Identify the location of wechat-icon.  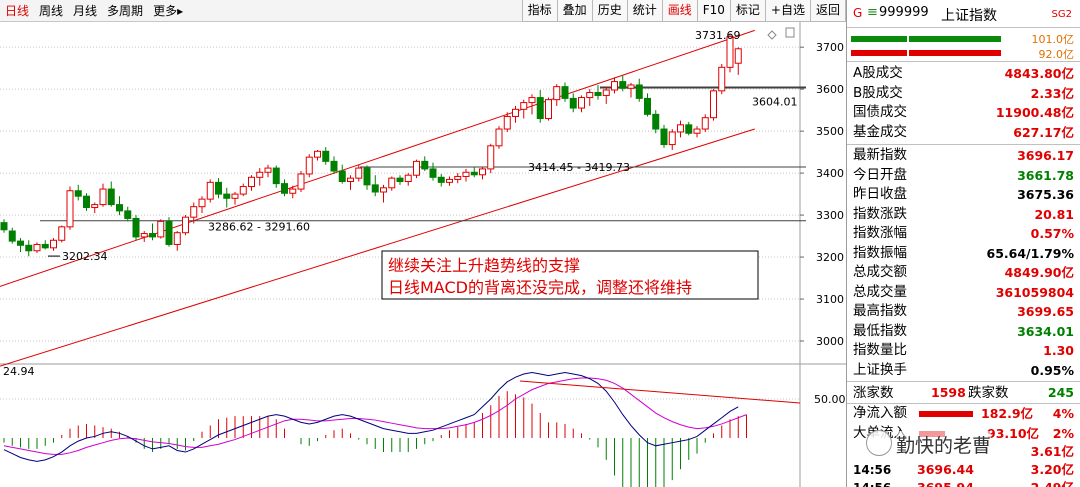
(879, 443).